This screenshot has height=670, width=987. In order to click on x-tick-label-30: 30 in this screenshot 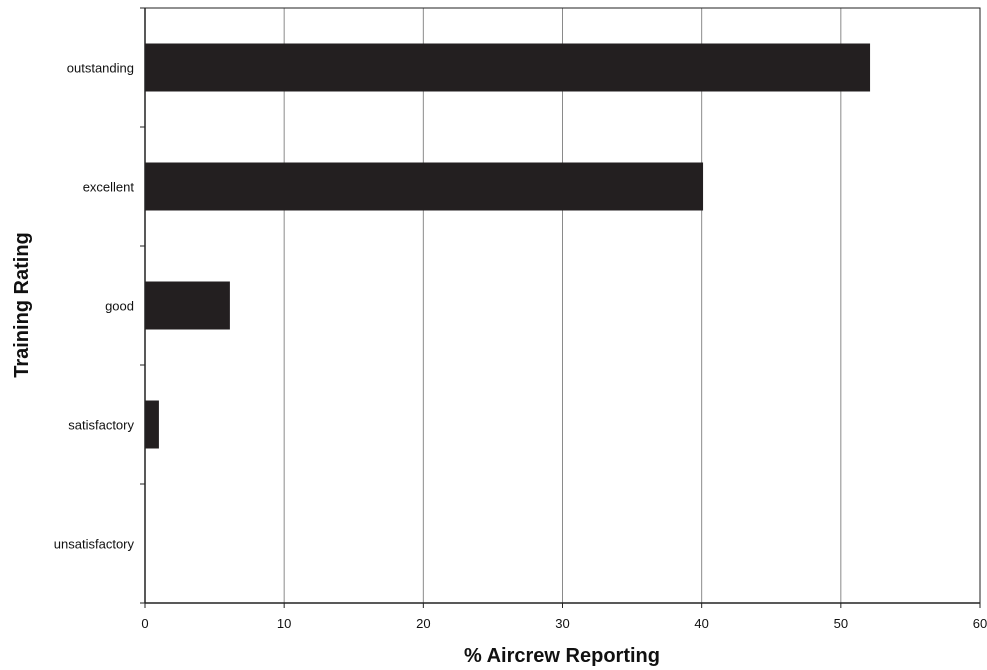, I will do `click(562, 623)`.